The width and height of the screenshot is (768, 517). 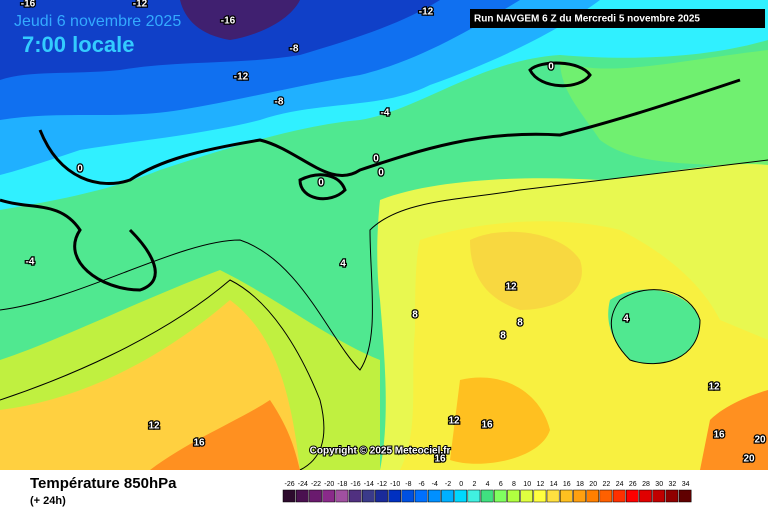 I want to click on legend-tick: 14, so click(x=554, y=484).